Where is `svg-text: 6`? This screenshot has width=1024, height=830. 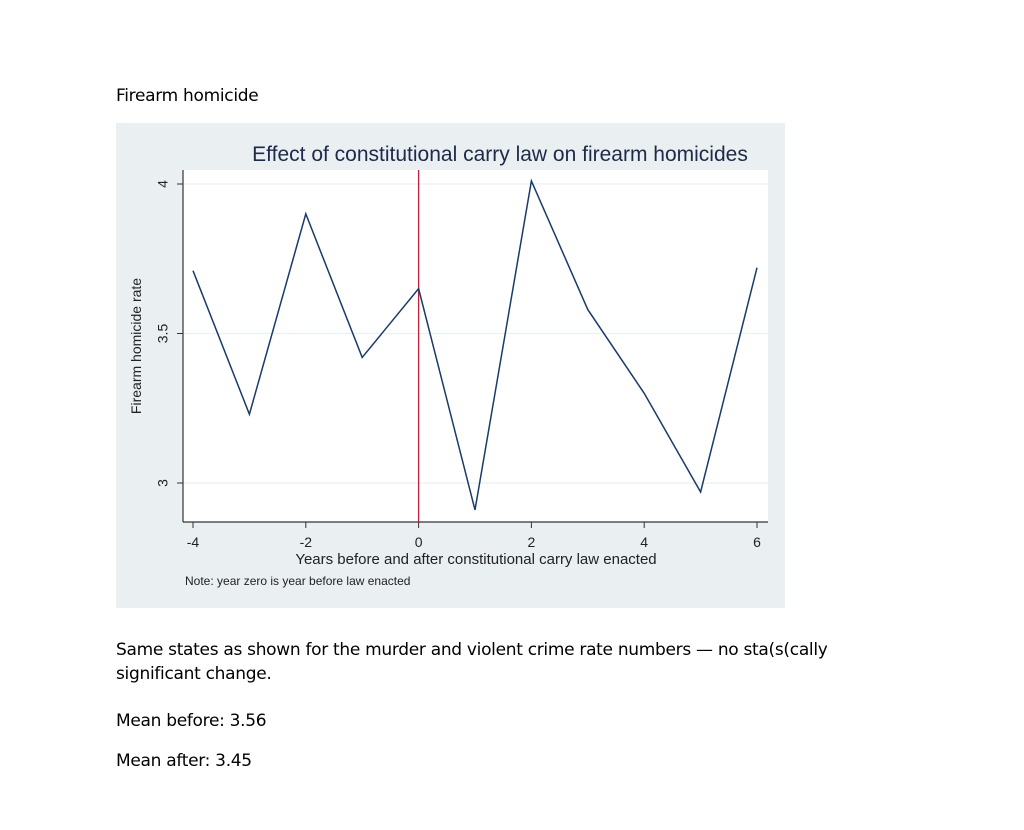
svg-text: 6 is located at coordinates (757, 542).